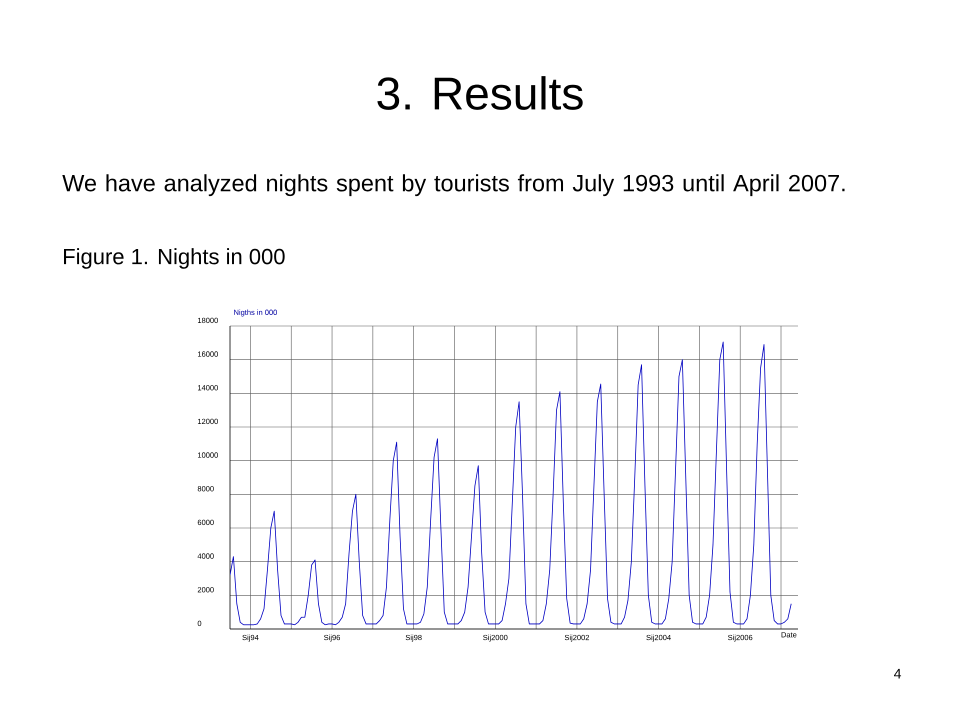 This screenshot has height=720, width=960. Describe the element at coordinates (174, 258) in the screenshot. I see `caption: Figure 1. Nights in 000` at that location.